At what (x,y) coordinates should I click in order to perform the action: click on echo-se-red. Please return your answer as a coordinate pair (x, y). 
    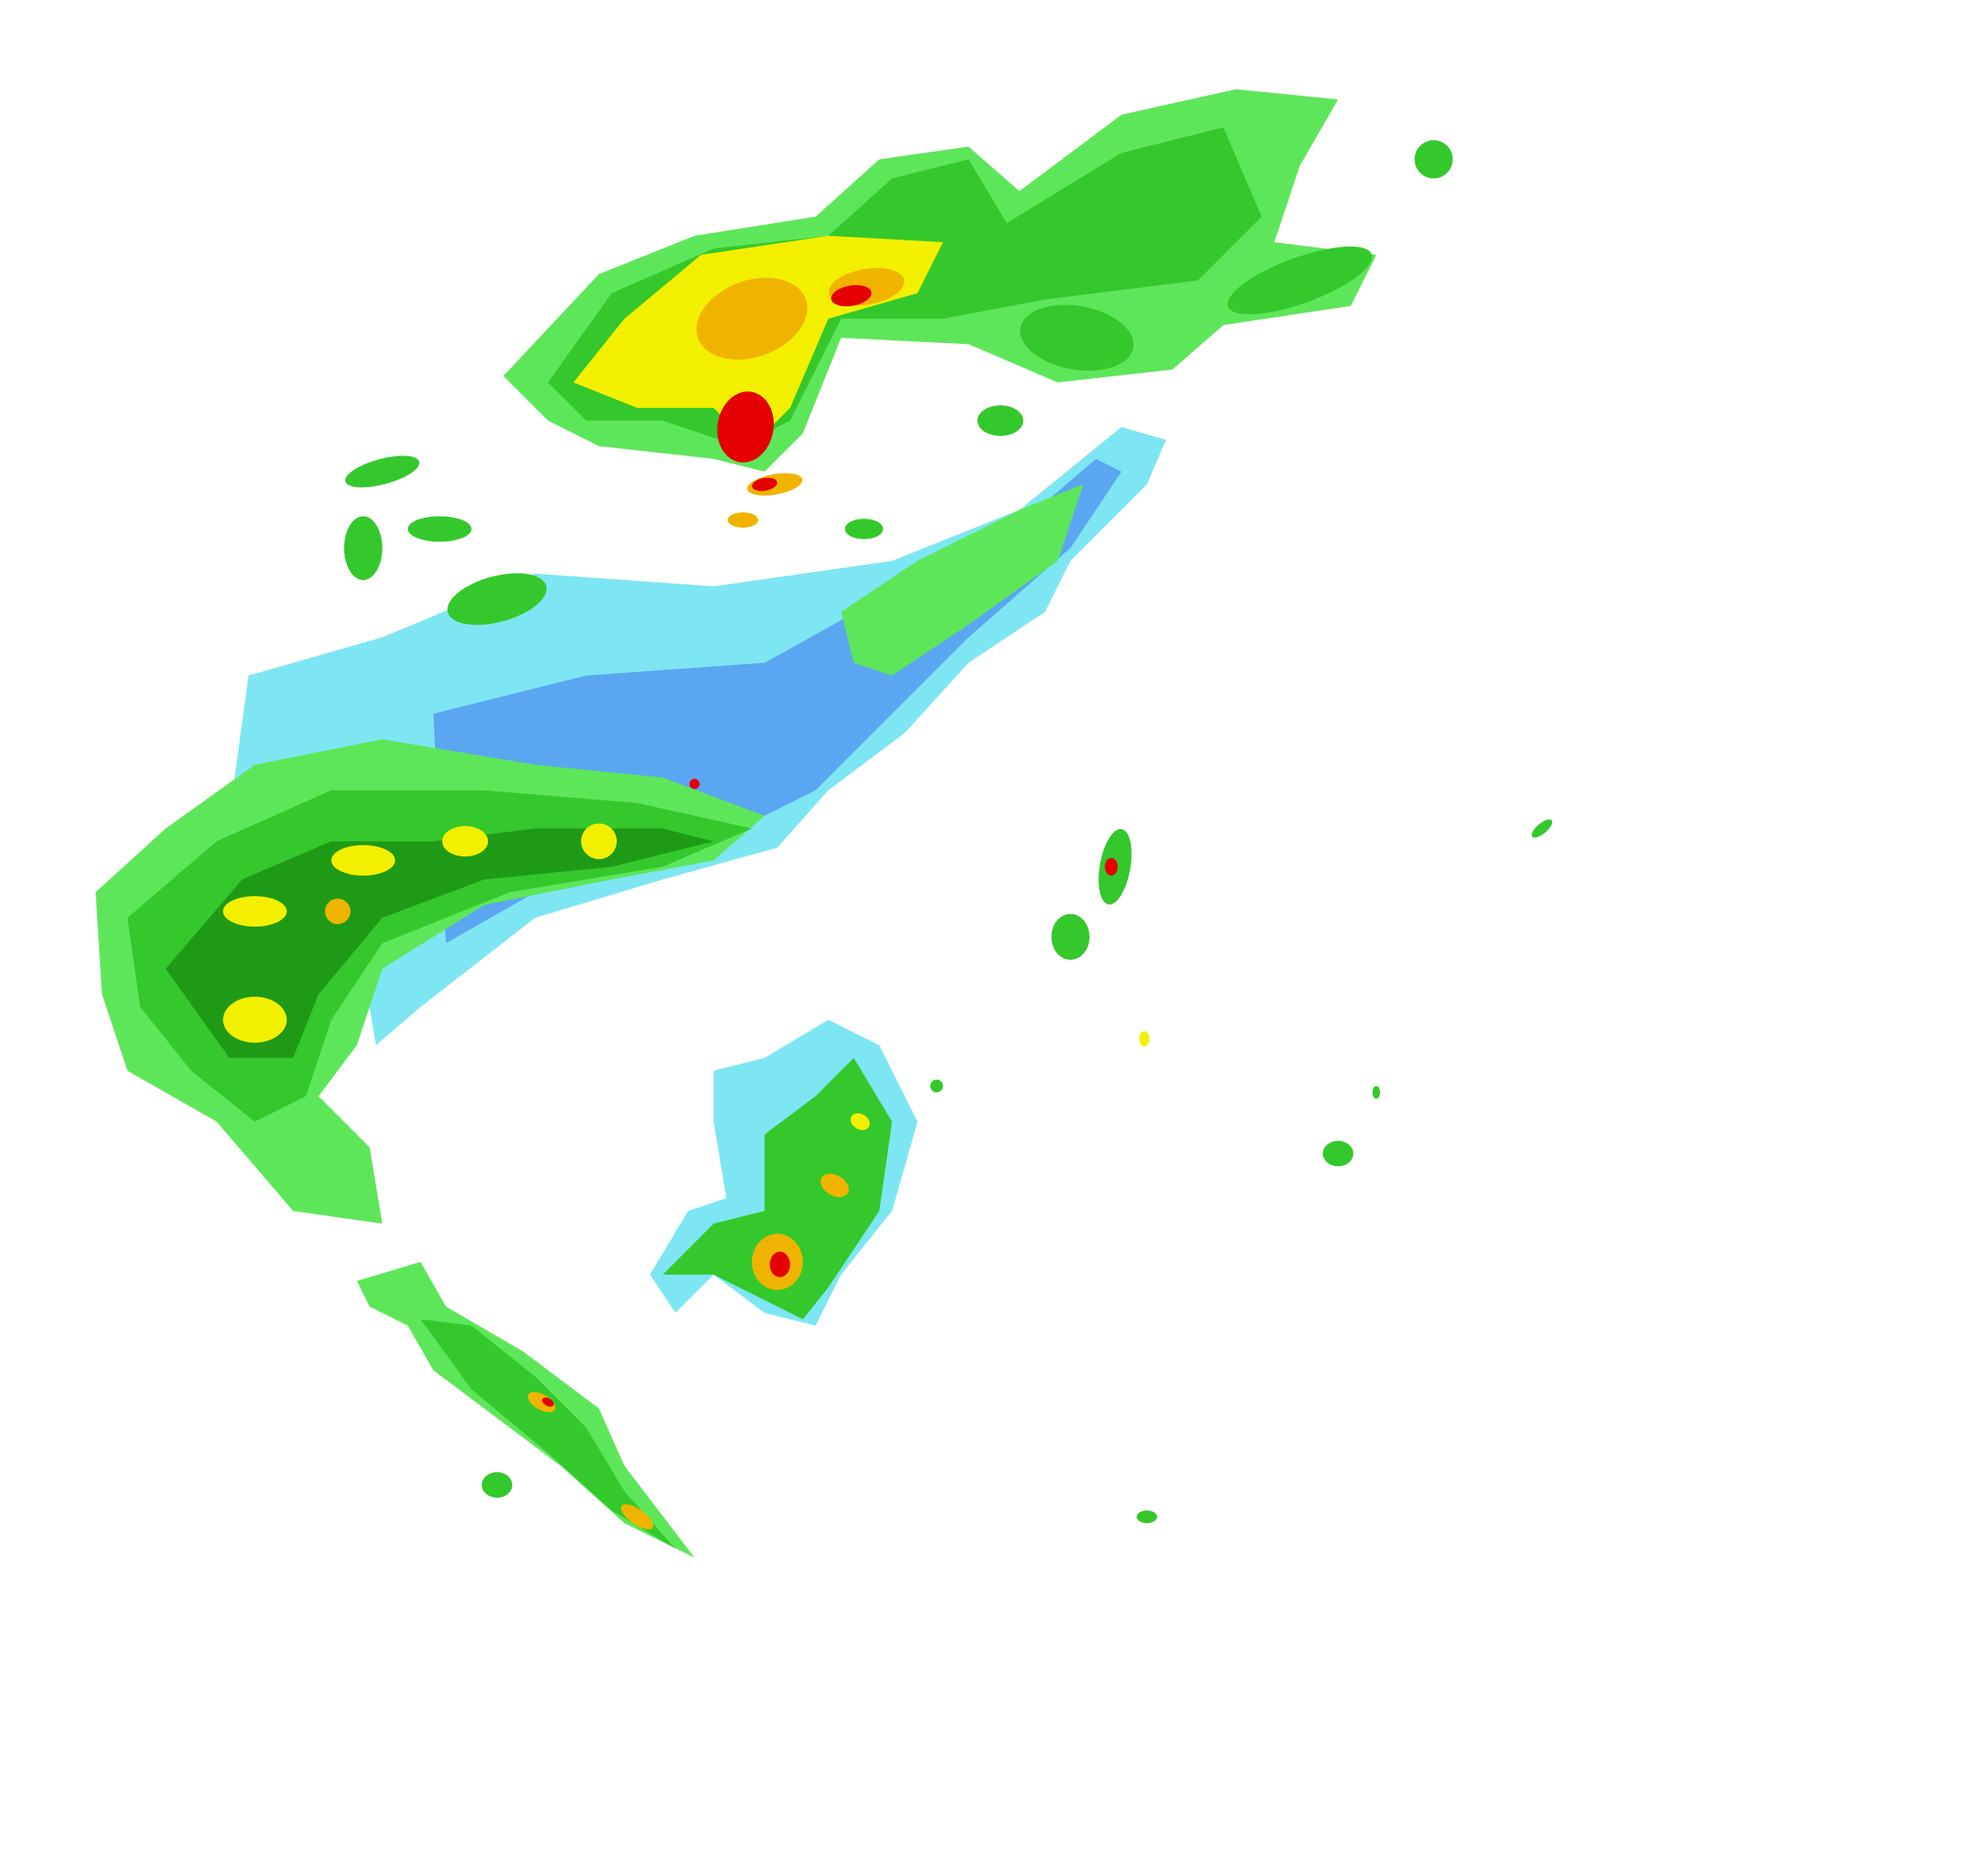
    Looking at the image, I should click on (779, 1264).